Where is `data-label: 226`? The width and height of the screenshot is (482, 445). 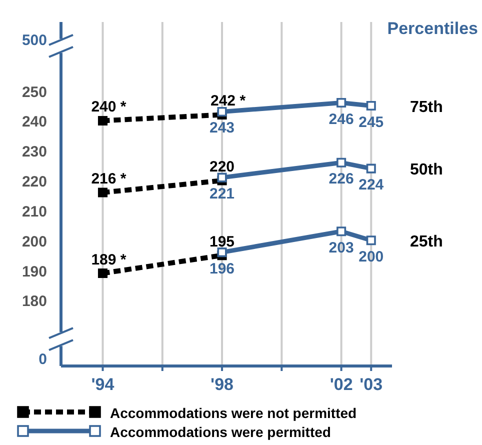
data-label: 226 is located at coordinates (341, 179).